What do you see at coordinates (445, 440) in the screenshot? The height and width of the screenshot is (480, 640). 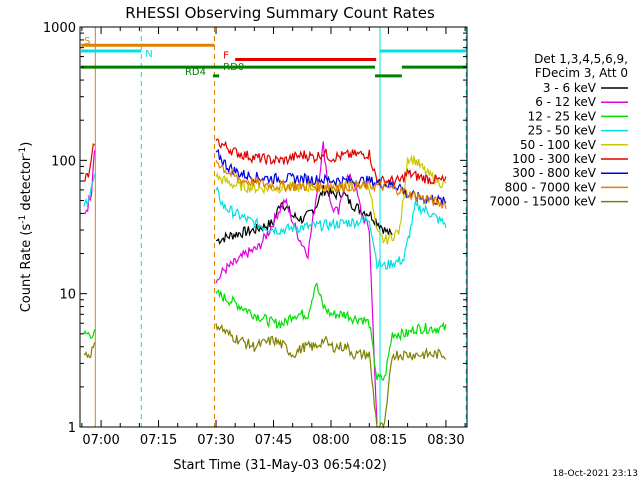 I see `x-tick-label-6: 08:30` at bounding box center [445, 440].